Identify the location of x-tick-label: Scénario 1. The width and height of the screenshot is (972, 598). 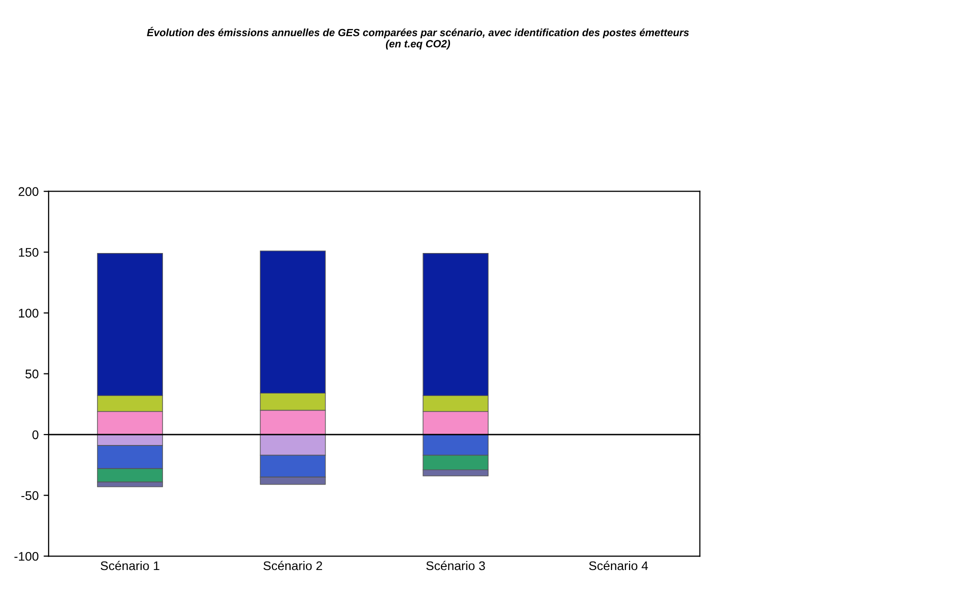
(130, 565).